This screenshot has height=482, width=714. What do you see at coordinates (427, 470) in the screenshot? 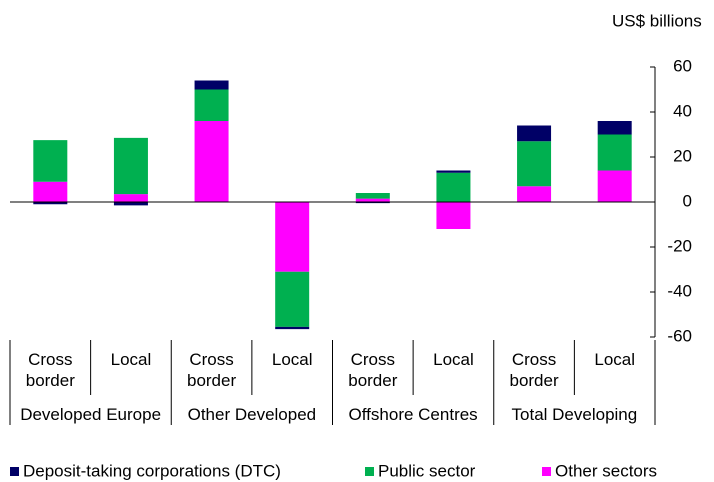
I see `legend-label: Public sector` at bounding box center [427, 470].